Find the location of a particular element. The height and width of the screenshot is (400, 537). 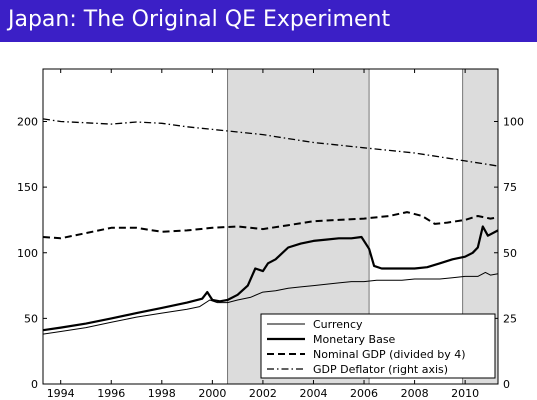

x-tick-label: 2004 is located at coordinates (313, 393).